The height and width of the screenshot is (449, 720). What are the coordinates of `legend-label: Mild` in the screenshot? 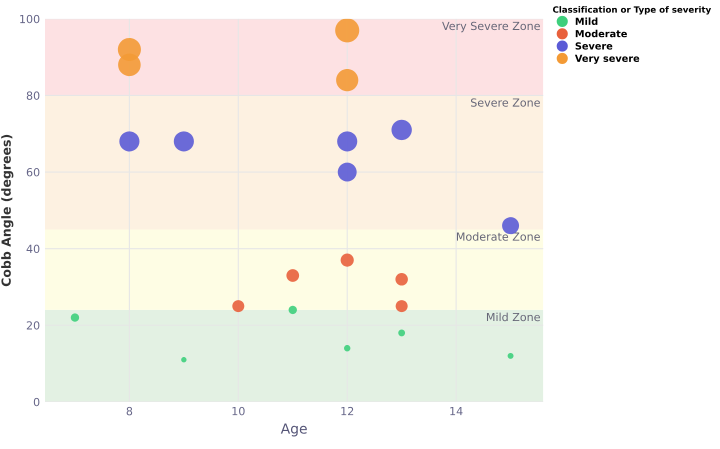 It's located at (587, 21).